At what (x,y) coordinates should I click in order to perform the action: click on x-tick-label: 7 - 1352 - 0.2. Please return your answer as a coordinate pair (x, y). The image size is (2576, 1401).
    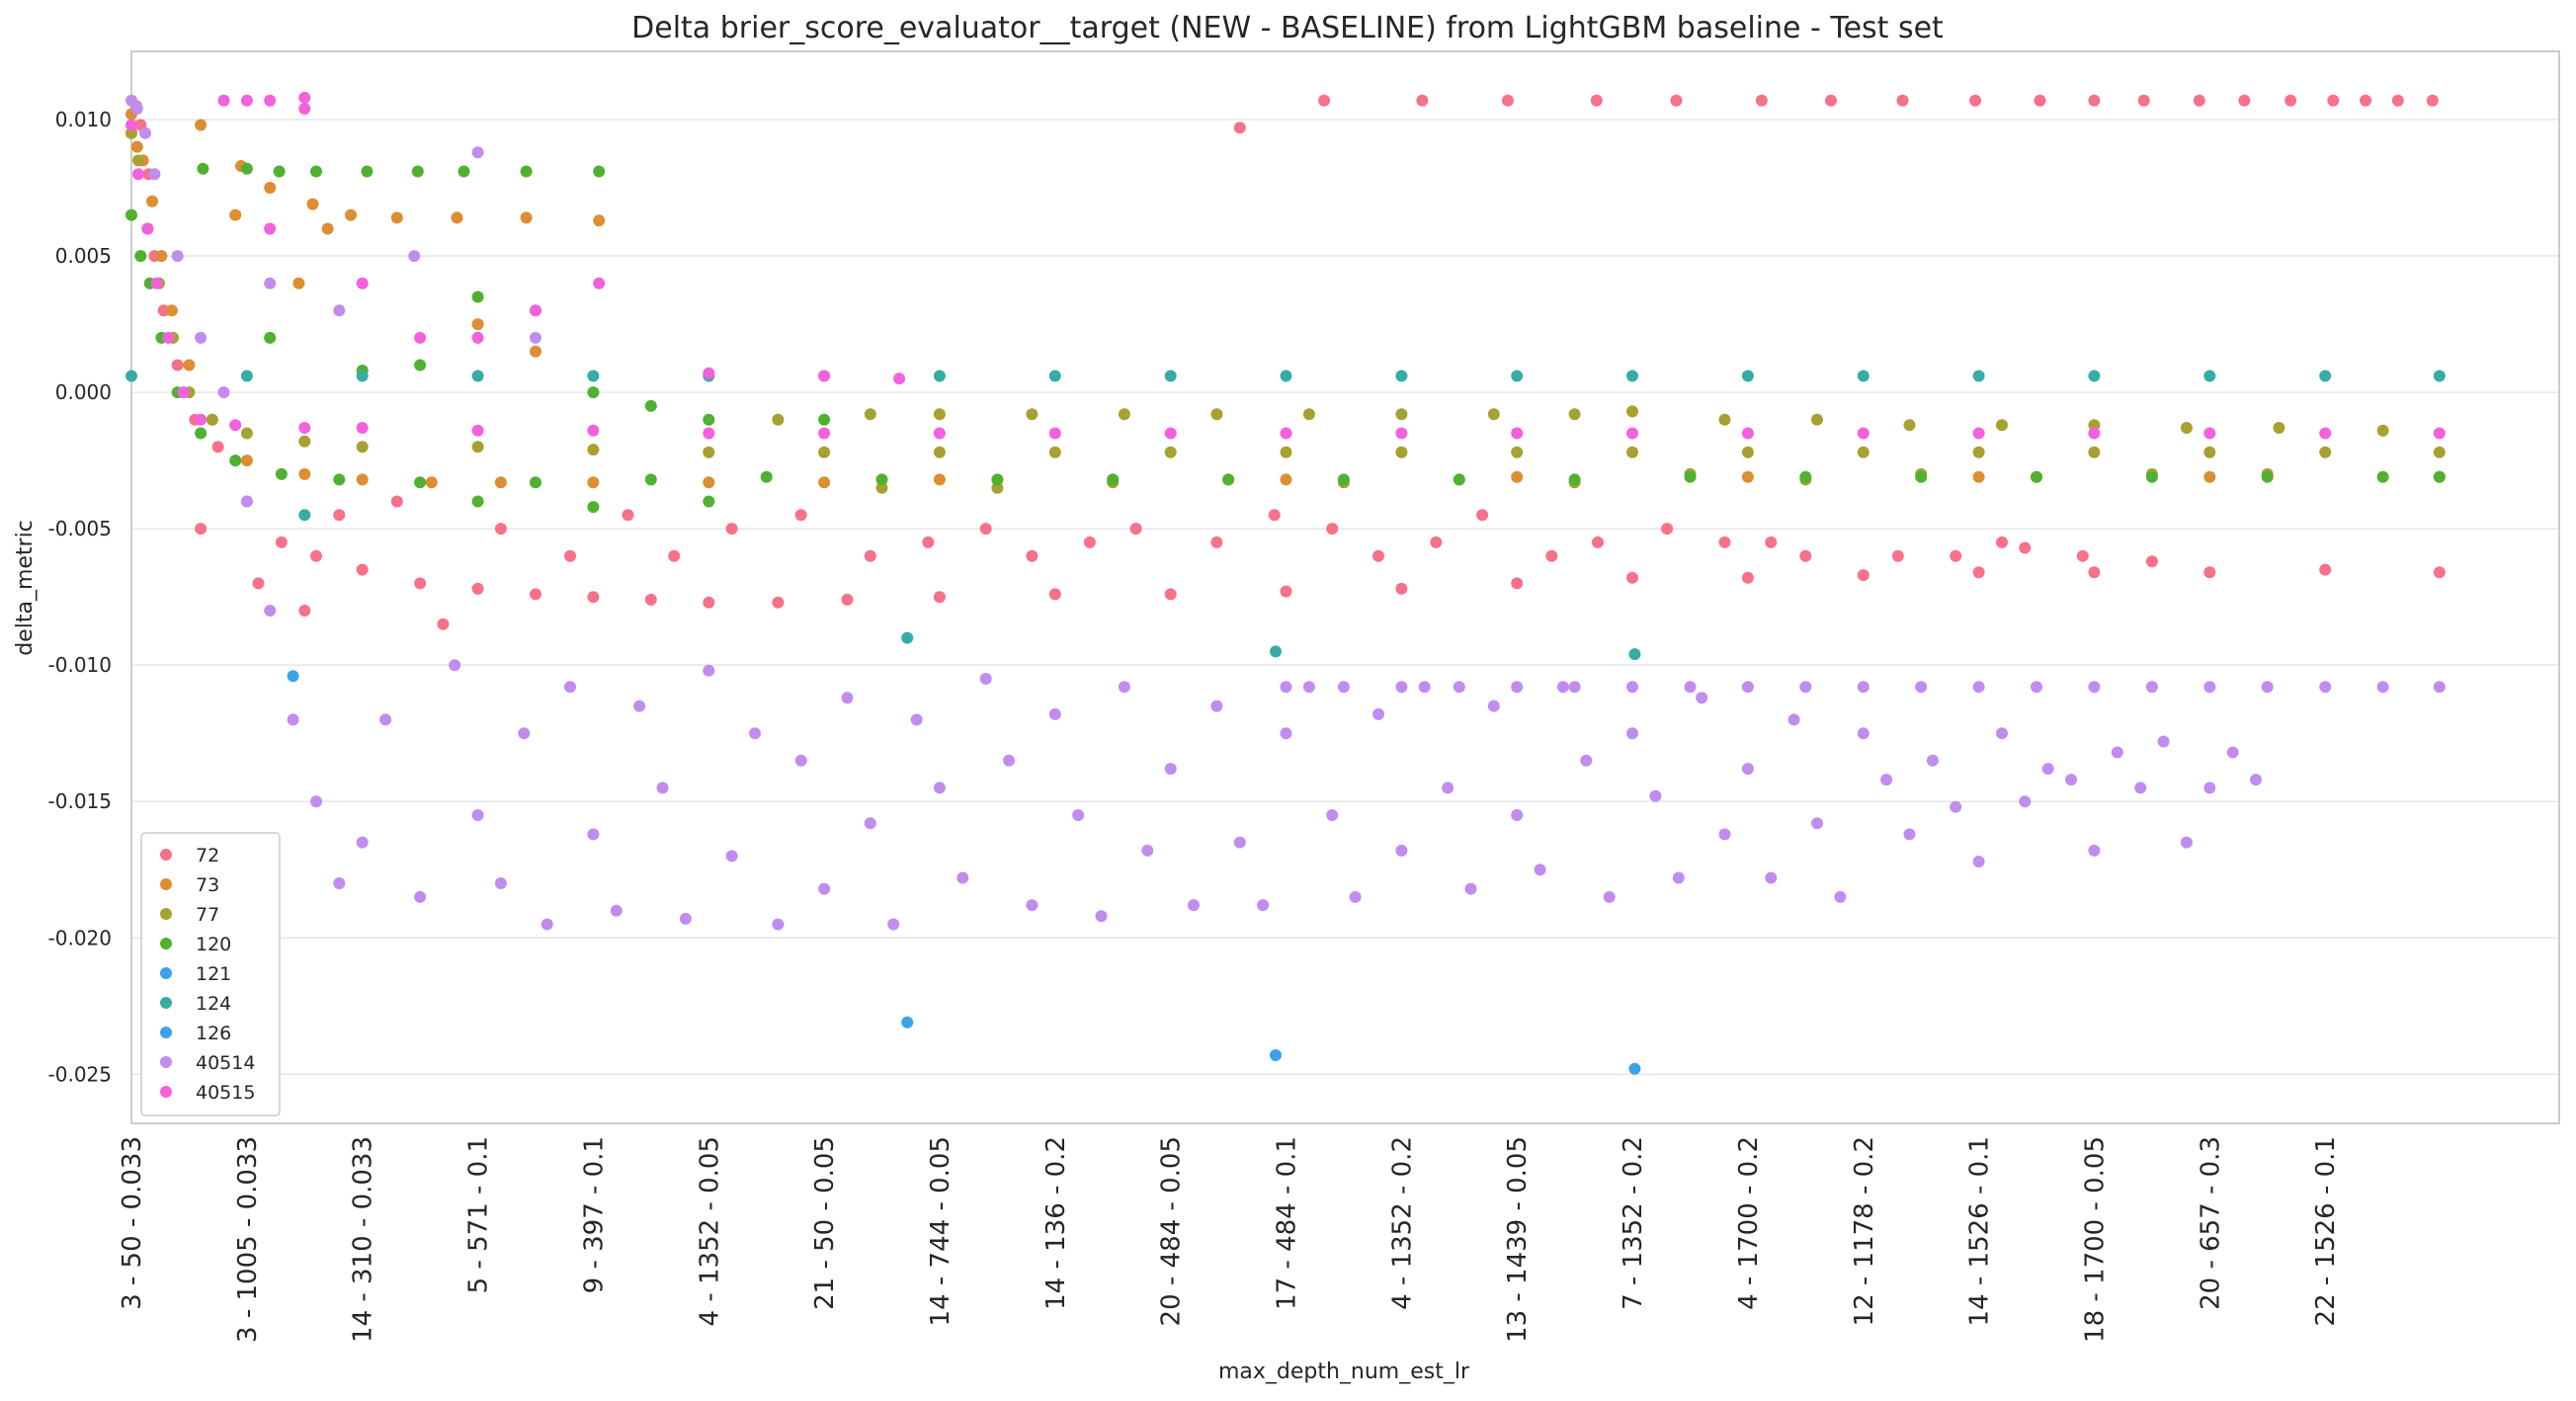
    Looking at the image, I should click on (1633, 1223).